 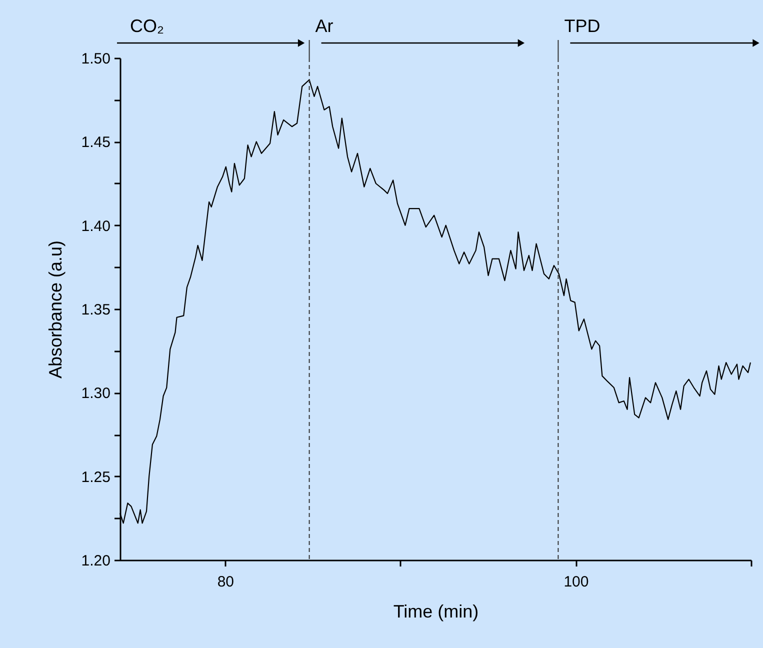 I want to click on y-axis-title: Absorbance (a.u), so click(x=55, y=309).